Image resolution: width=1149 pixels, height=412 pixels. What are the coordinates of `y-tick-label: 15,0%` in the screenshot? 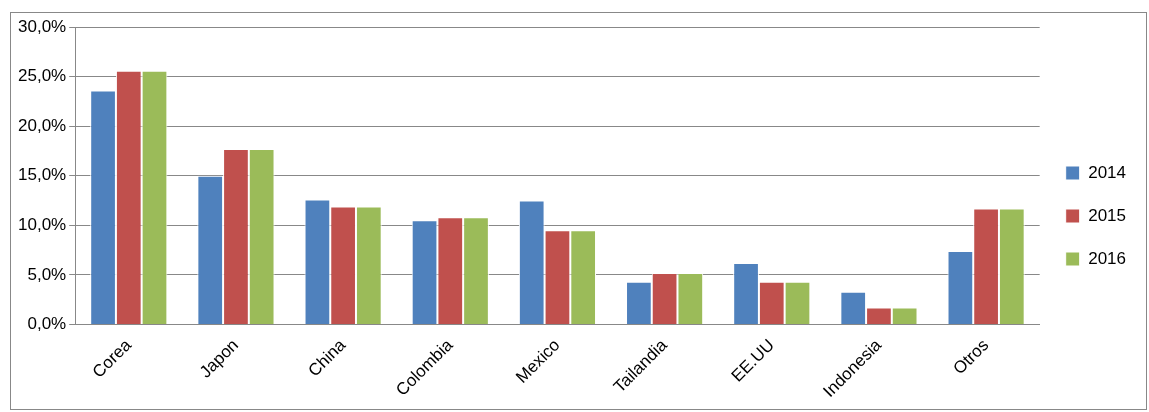 It's located at (42, 175).